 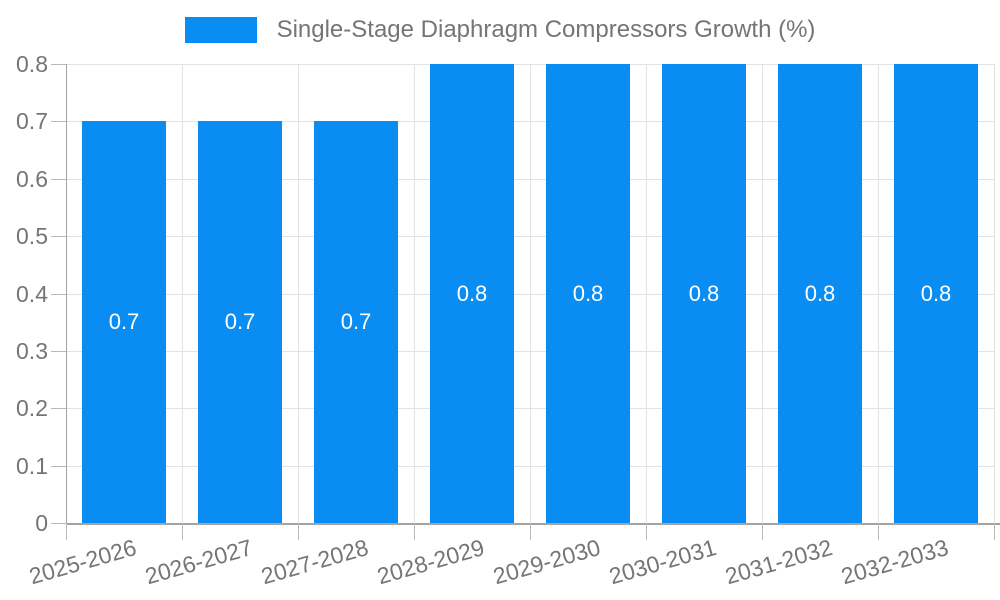 What do you see at coordinates (32, 179) in the screenshot?
I see `y-tick-label: 0.6` at bounding box center [32, 179].